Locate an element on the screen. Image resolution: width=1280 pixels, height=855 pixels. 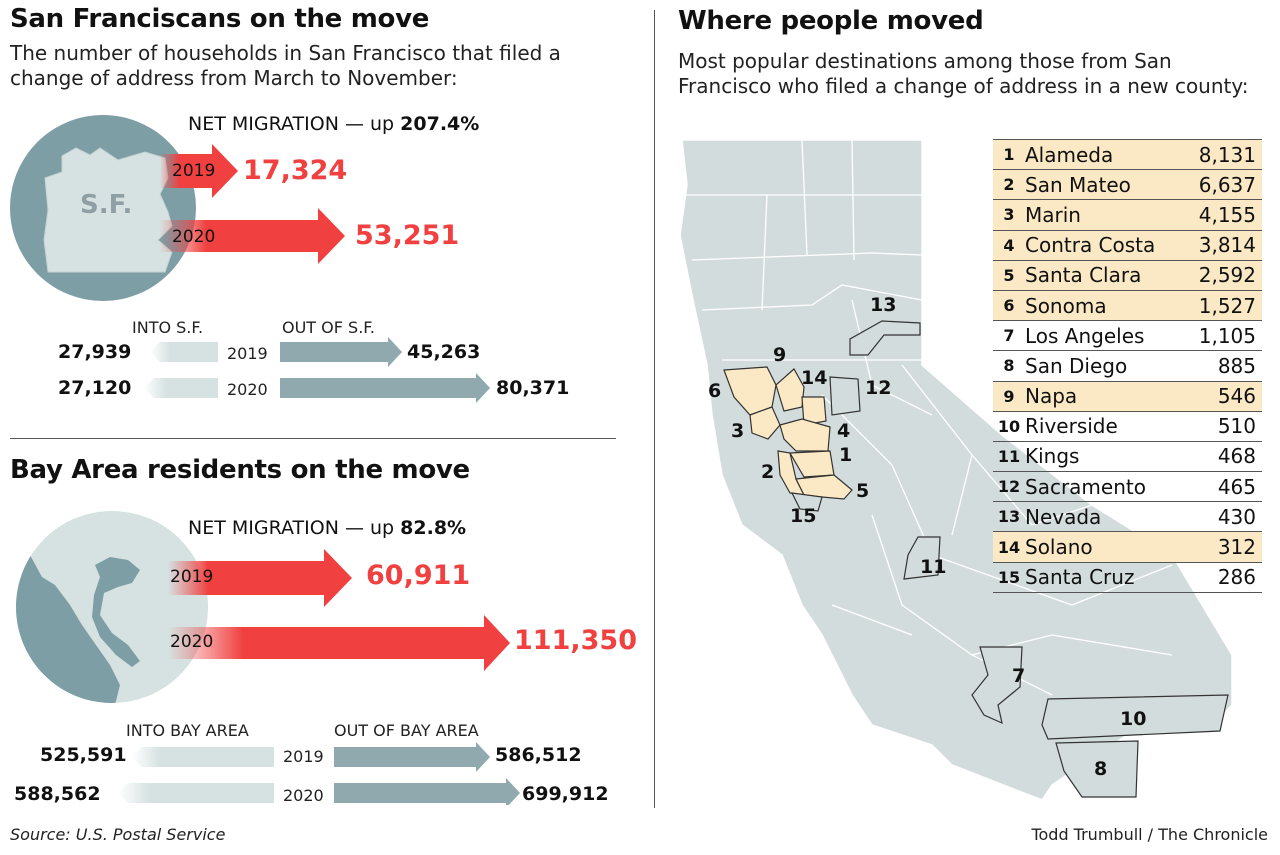
county-marin is located at coordinates (765, 423).